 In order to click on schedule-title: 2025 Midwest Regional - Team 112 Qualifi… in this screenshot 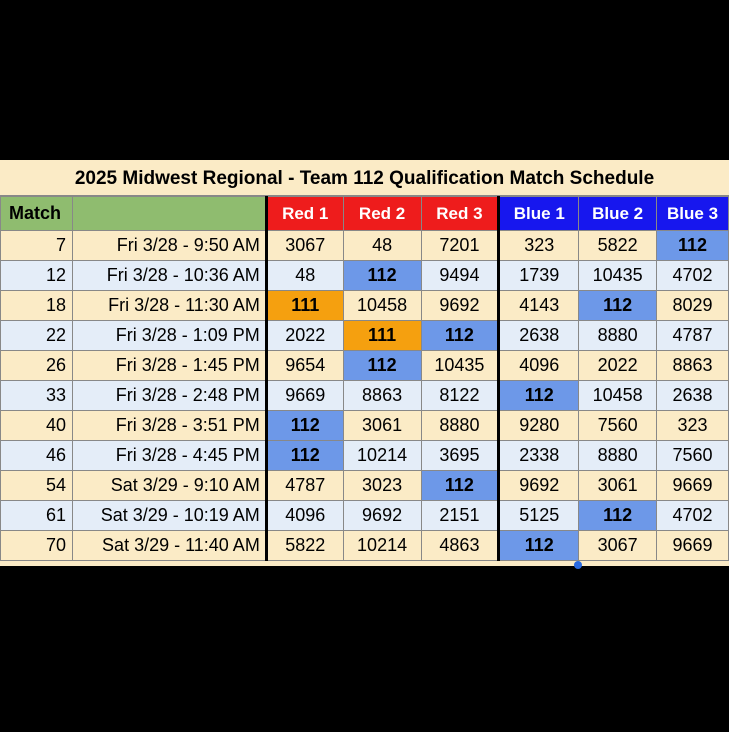, I will do `click(364, 178)`.